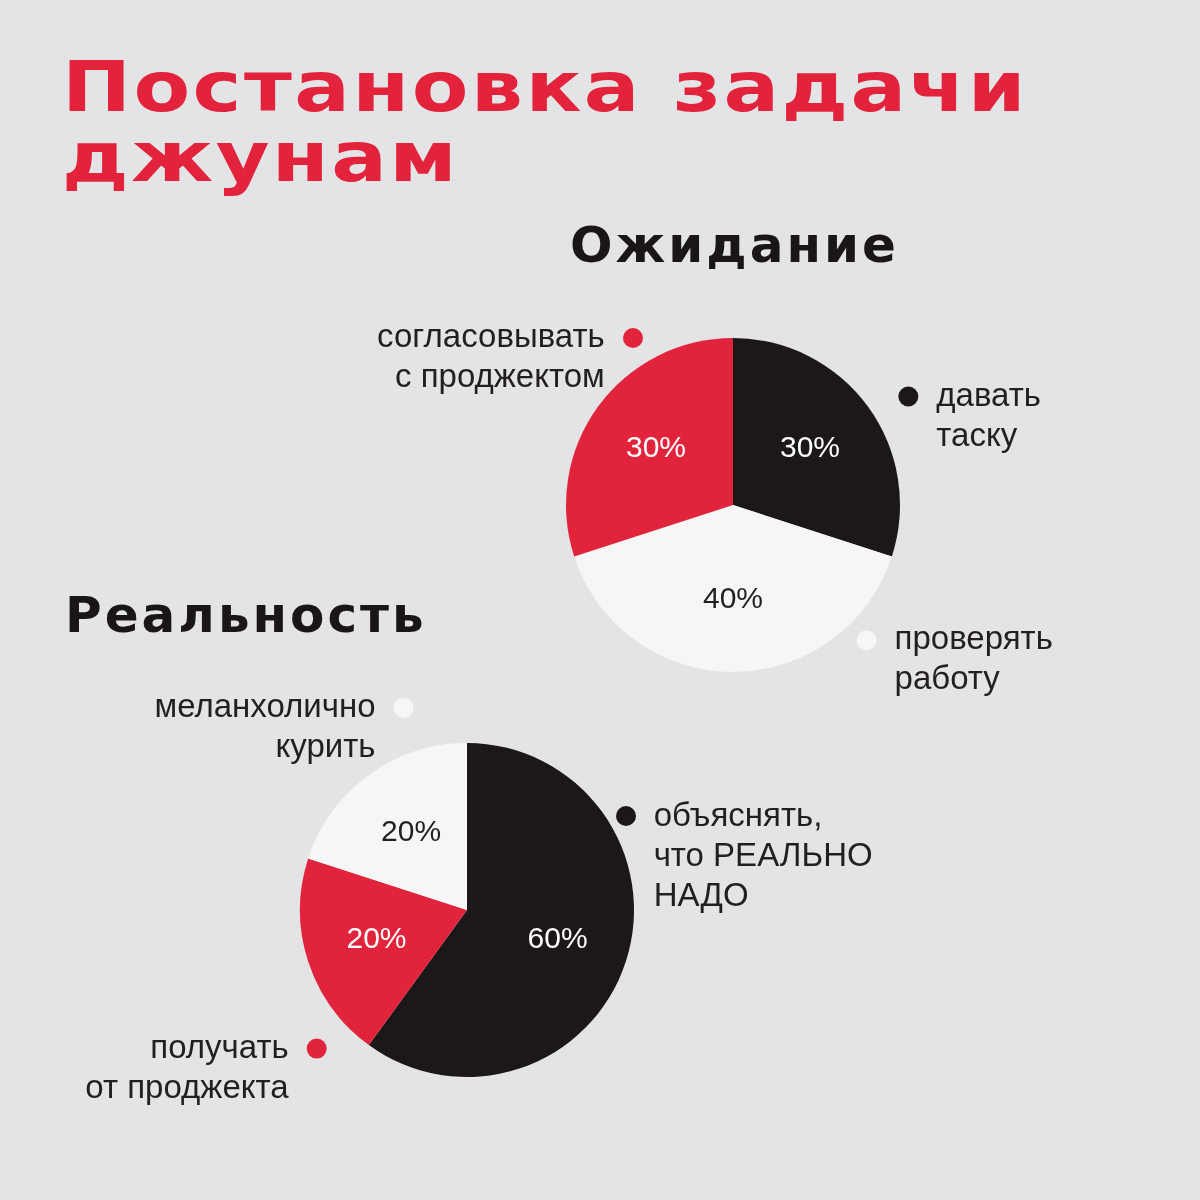 This screenshot has width=1200, height=1200. Describe the element at coordinates (491, 356) in the screenshot. I see `slice-label: согласовывать с проджектом` at that location.